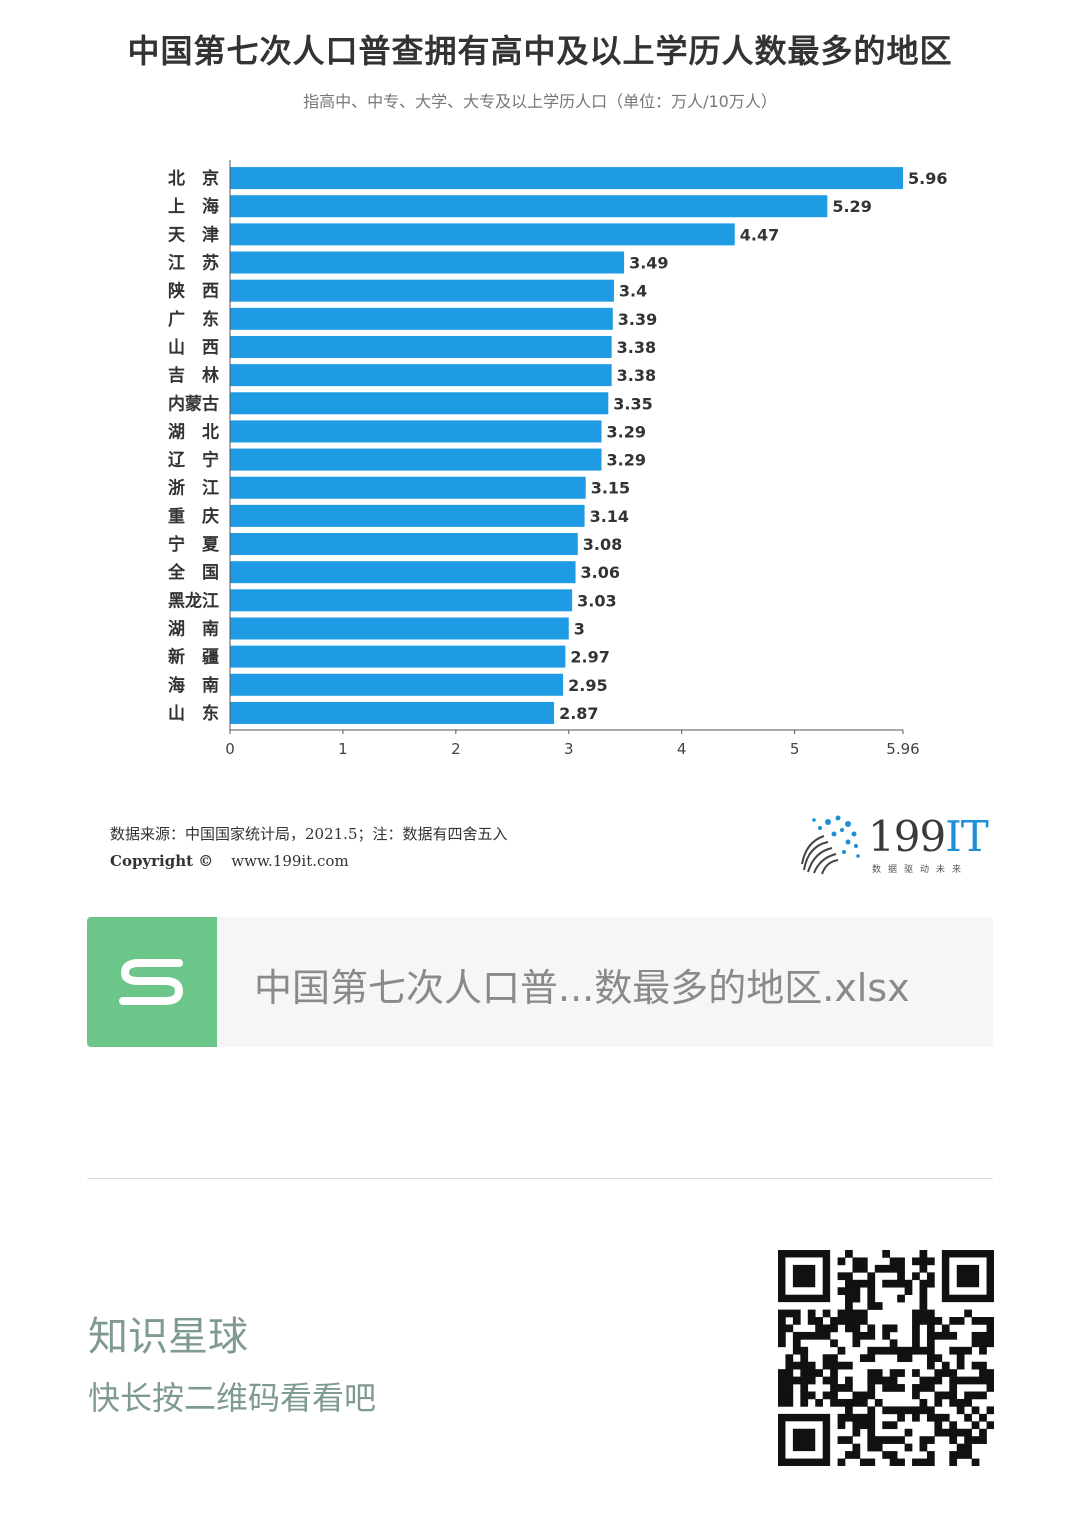 The width and height of the screenshot is (1080, 1538). What do you see at coordinates (569, 749) in the screenshot?
I see `x-tick-label: 3` at bounding box center [569, 749].